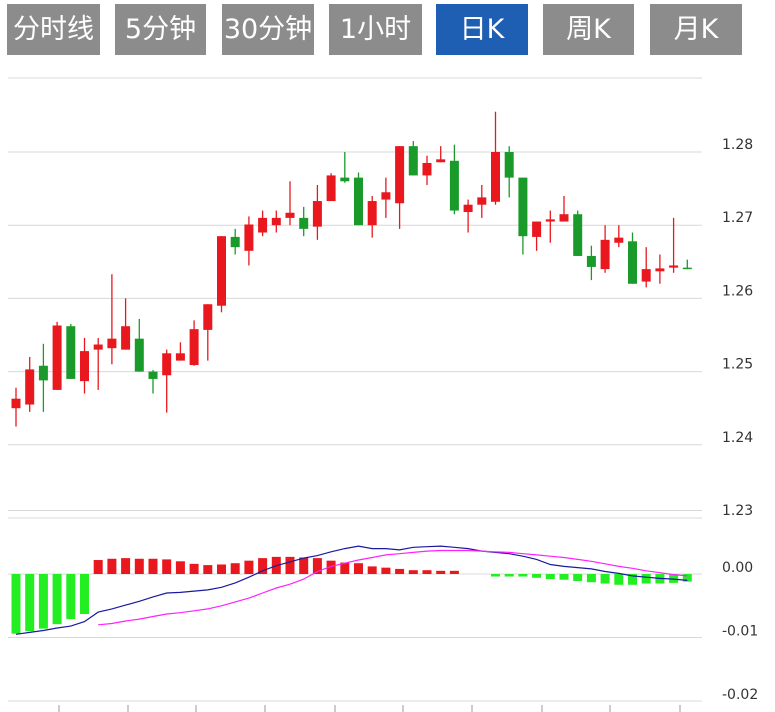 The width and height of the screenshot is (775, 712). I want to click on macd-axis: 0.00 -0.01 -0.02, so click(740, 631).